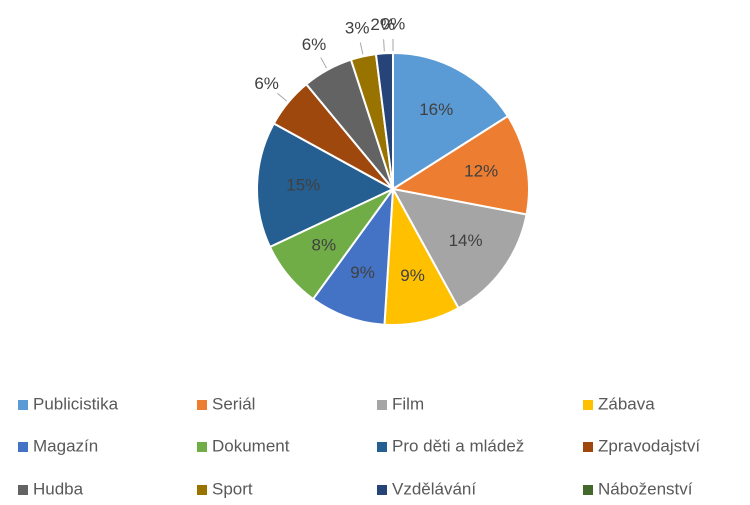 The image size is (750, 505). Describe the element at coordinates (382, 24) in the screenshot. I see `data-label: 2%` at that location.